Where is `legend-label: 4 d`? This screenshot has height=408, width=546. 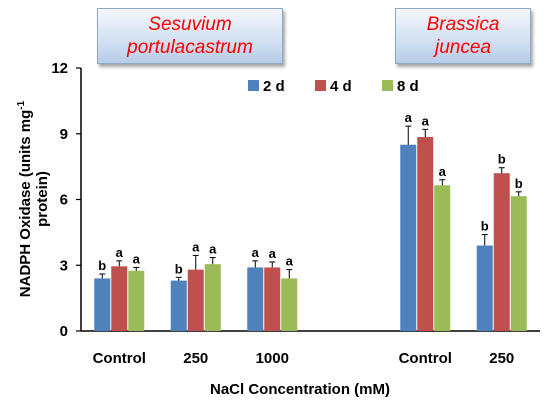 legend-label: 4 d is located at coordinates (341, 86).